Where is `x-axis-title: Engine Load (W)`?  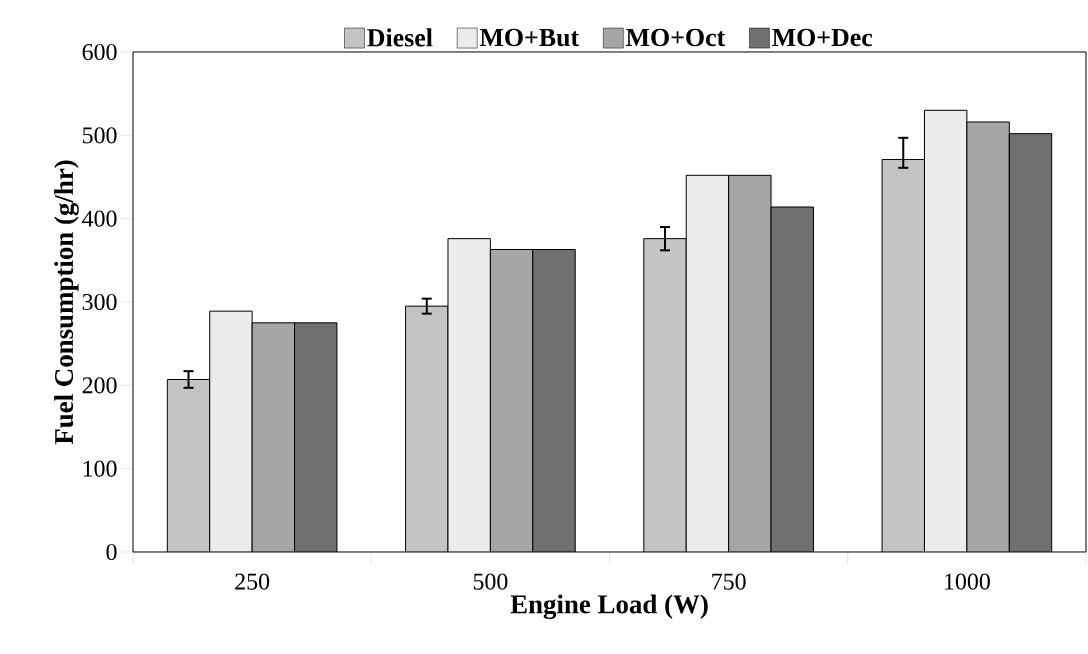 x-axis-title: Engine Load (W) is located at coordinates (609, 607).